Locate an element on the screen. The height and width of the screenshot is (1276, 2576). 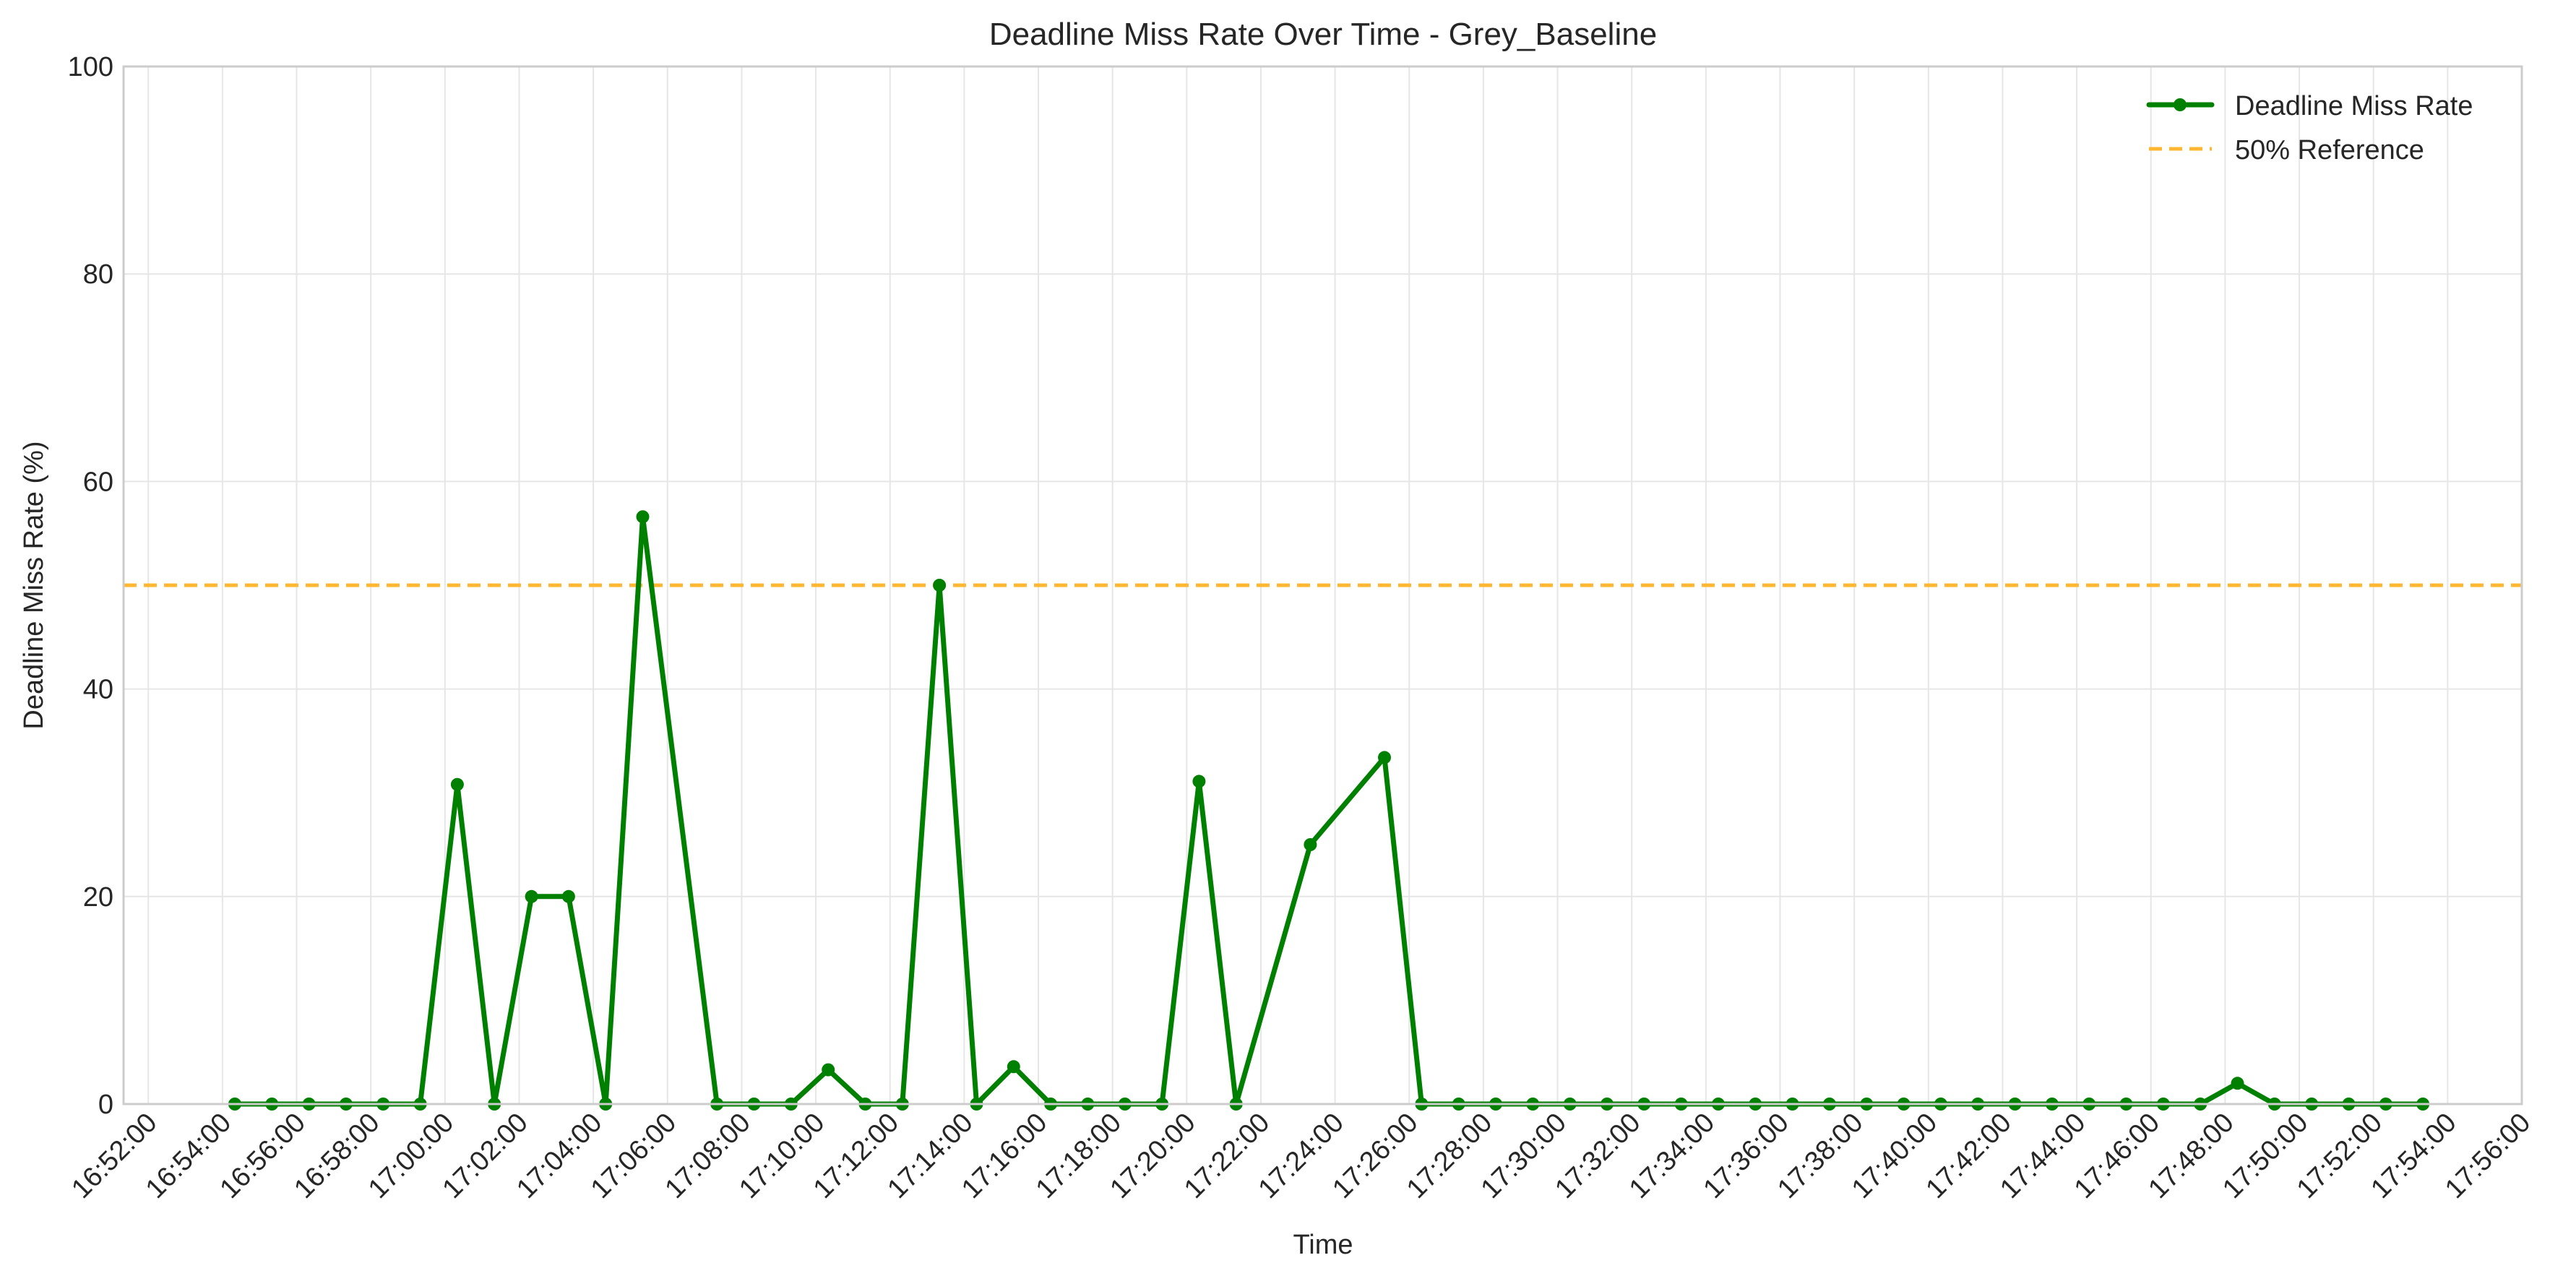
y-tick-label: 0 is located at coordinates (105, 1105).